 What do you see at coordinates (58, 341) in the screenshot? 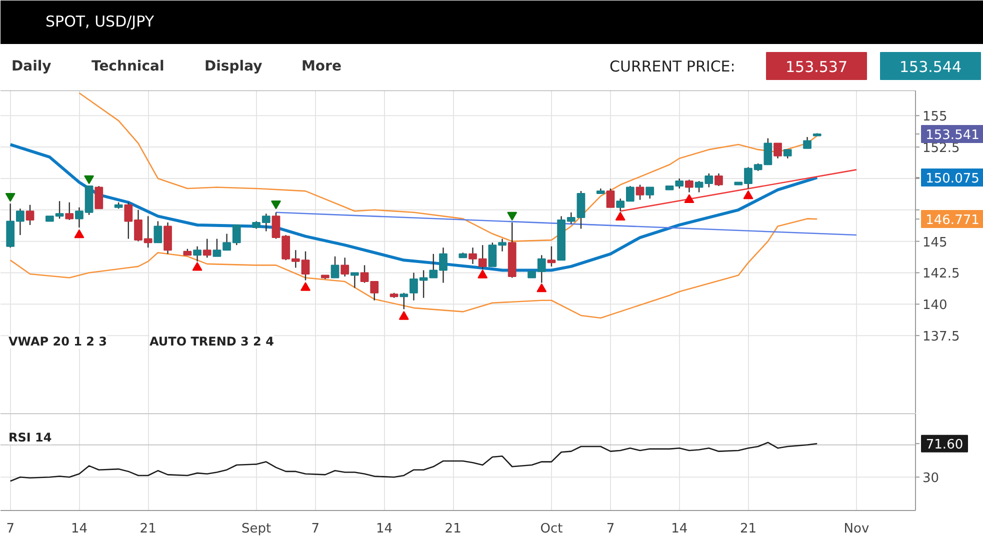
I see `annotation: VWAP 20 1 2 3` at bounding box center [58, 341].